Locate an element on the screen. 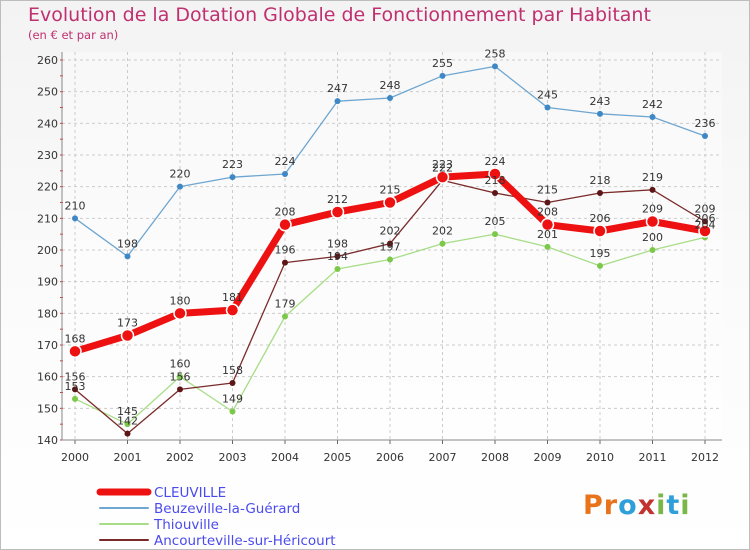 The width and height of the screenshot is (750, 550). data-label-beuzeville-la-guerard-2009: 245 is located at coordinates (547, 95).